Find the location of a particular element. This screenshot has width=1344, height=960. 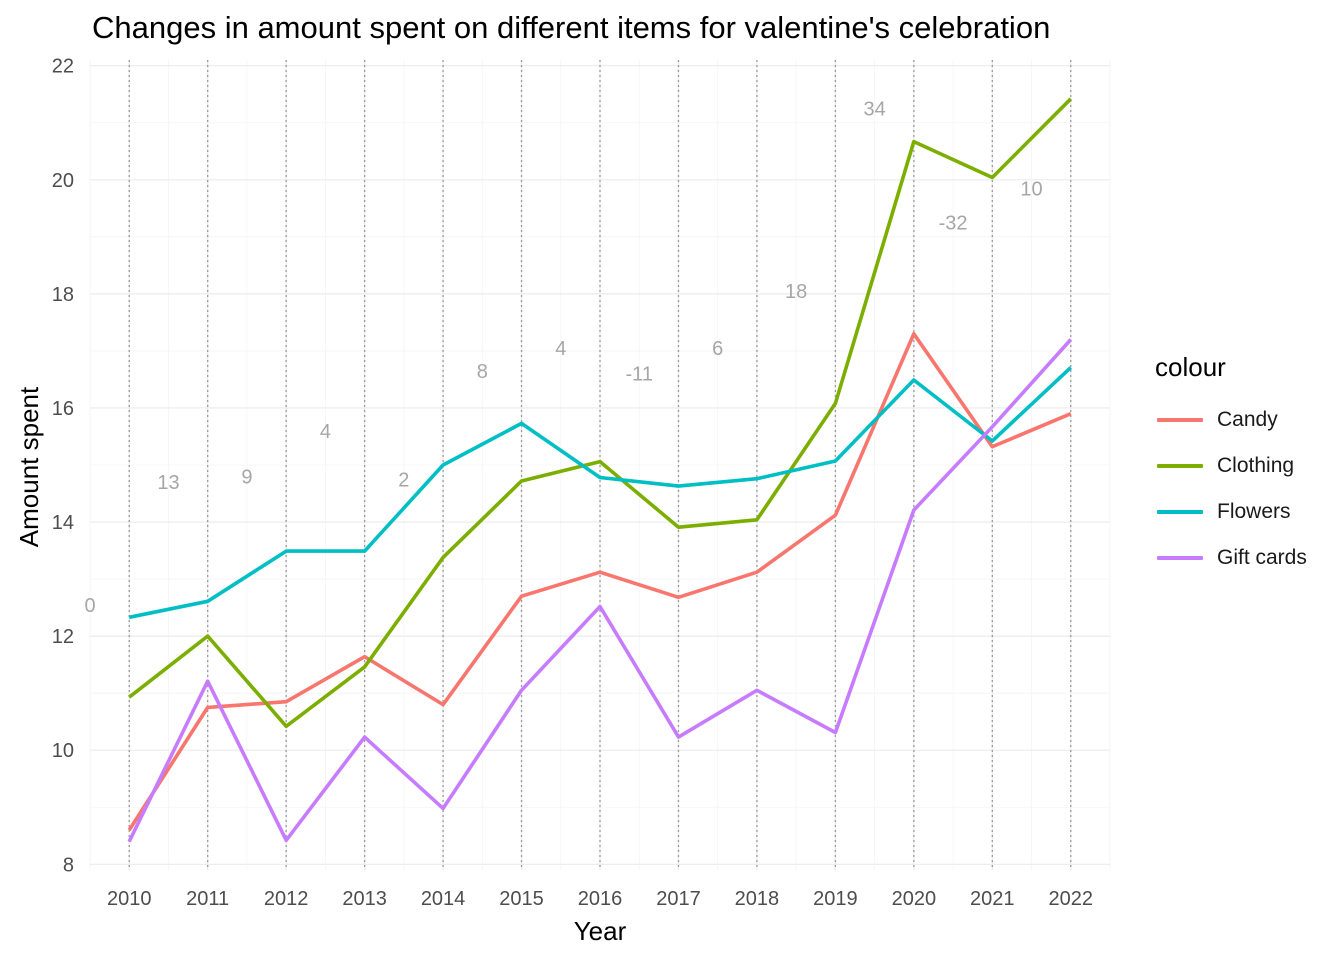

annotation-label: 2 is located at coordinates (403, 480).